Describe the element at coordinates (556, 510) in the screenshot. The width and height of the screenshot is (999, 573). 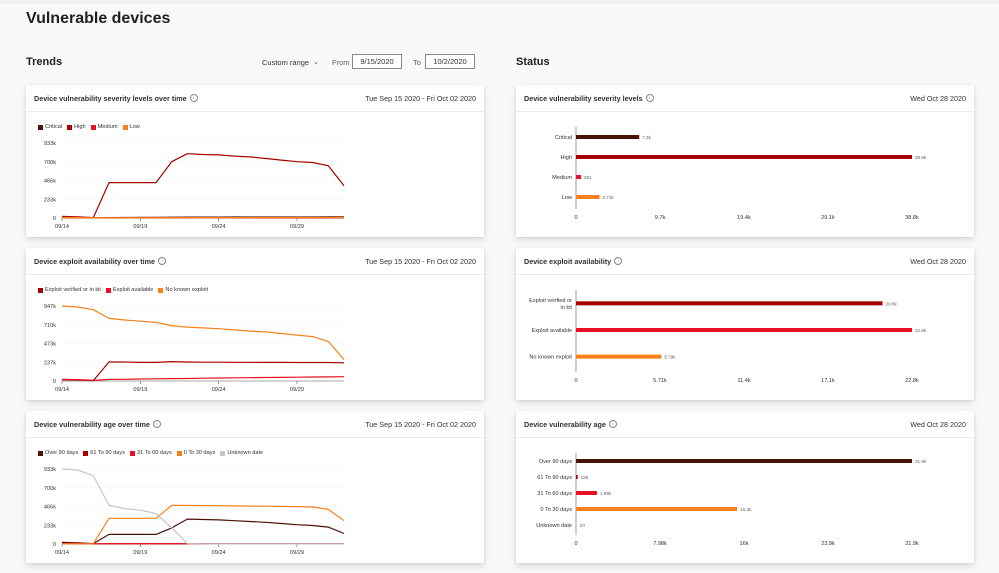
I see `category-label: 0 To 30 days` at that location.